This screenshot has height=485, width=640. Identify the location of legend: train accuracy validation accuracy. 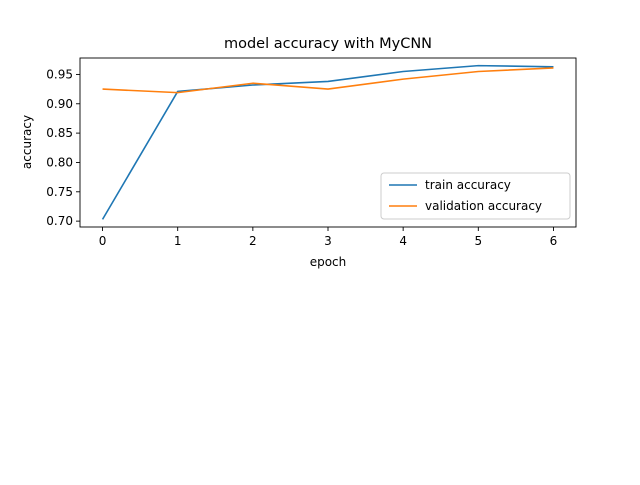
(475, 196).